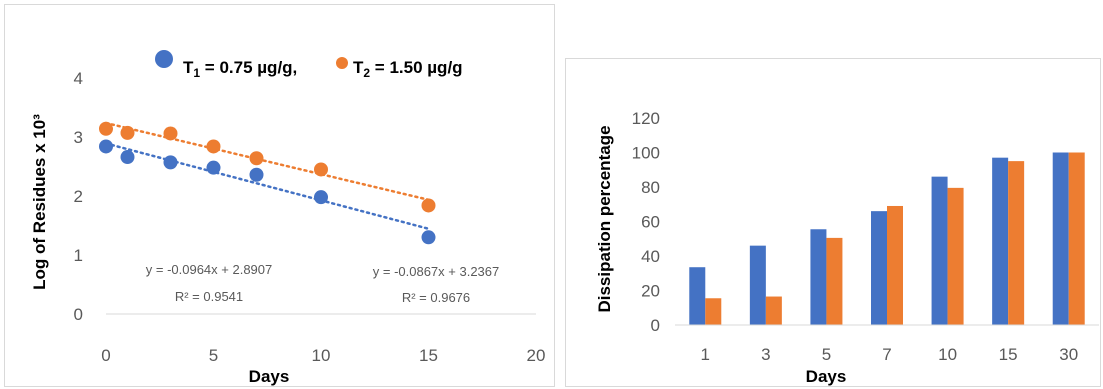 This screenshot has width=1103, height=389. What do you see at coordinates (78, 78) in the screenshot?
I see `y-tick-label: 4` at bounding box center [78, 78].